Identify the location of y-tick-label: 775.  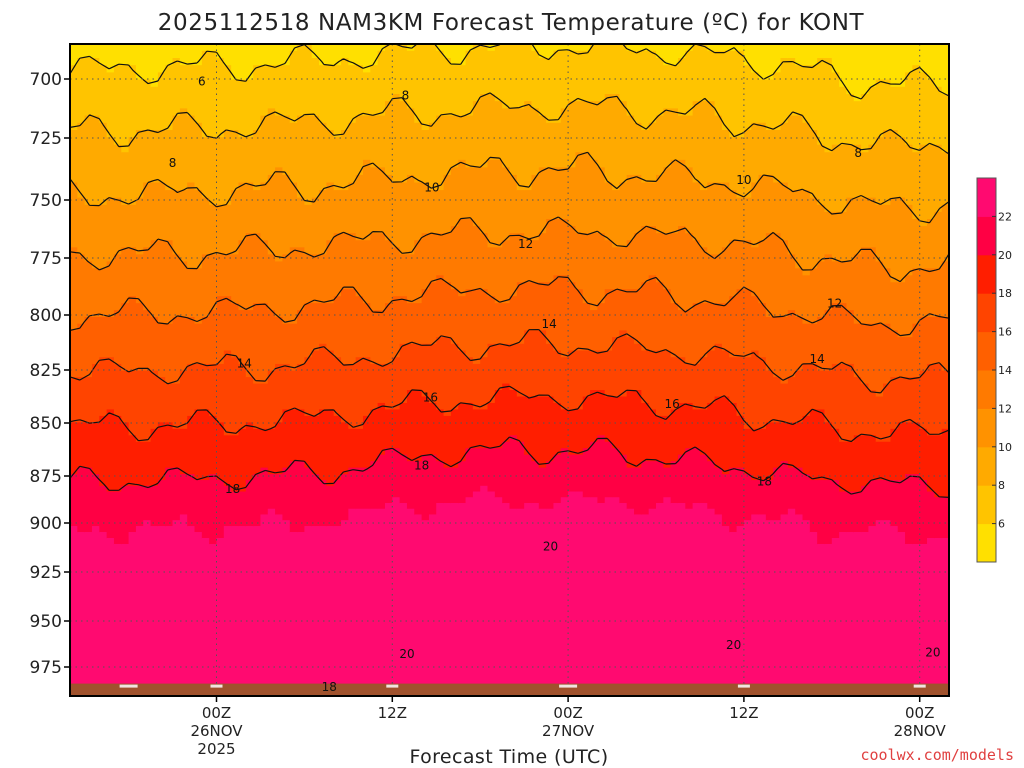
(46, 259).